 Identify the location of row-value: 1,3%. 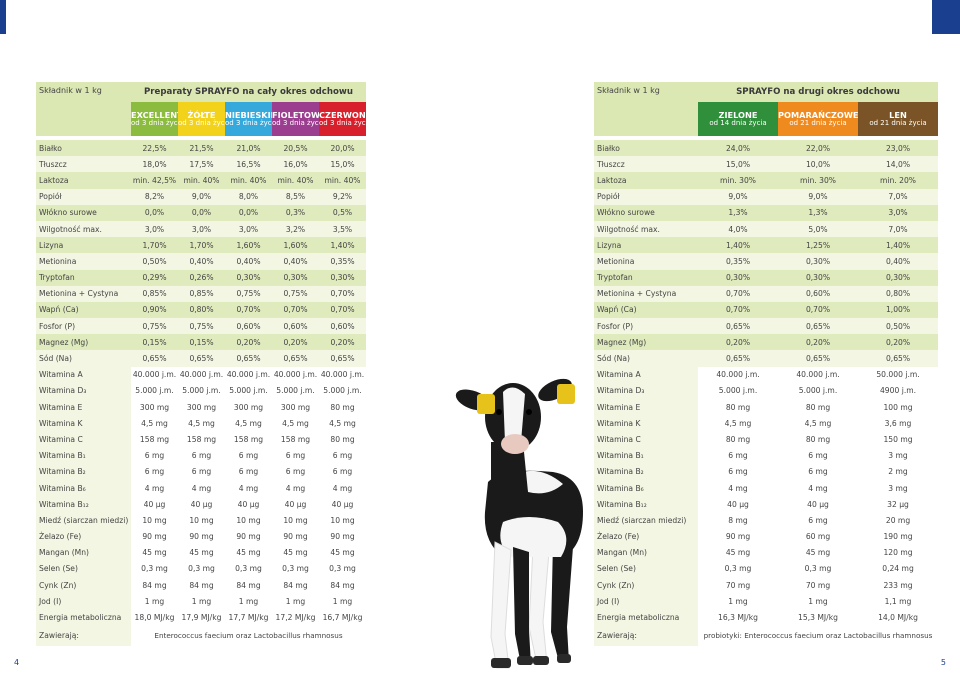
(738, 212).